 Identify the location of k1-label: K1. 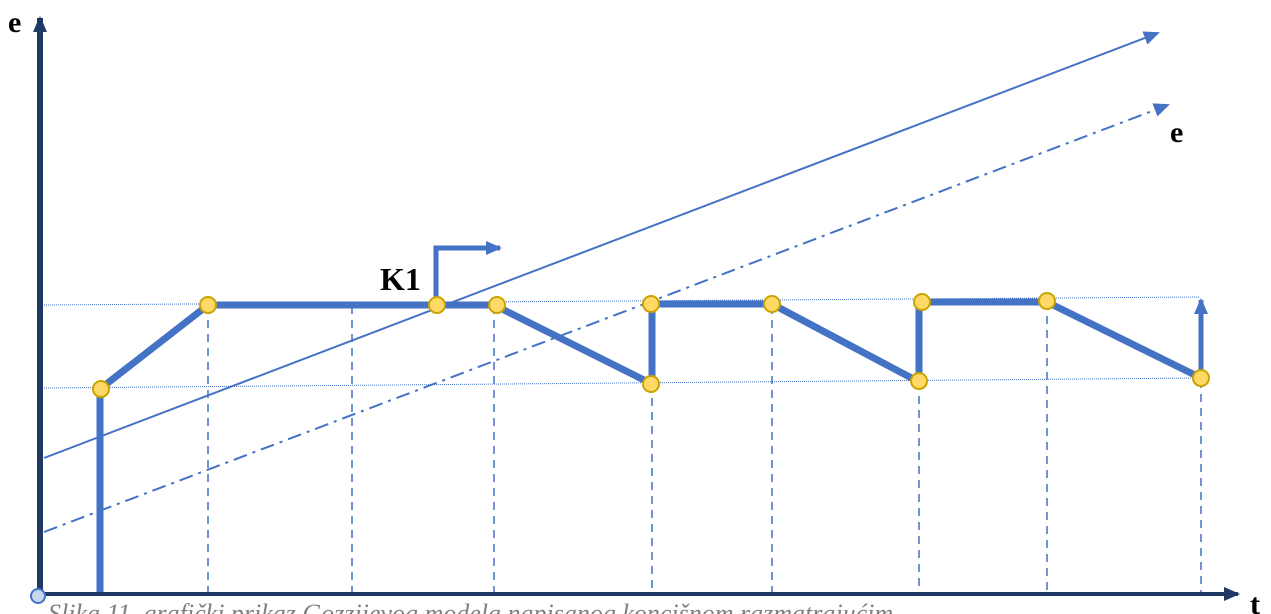
(400, 279).